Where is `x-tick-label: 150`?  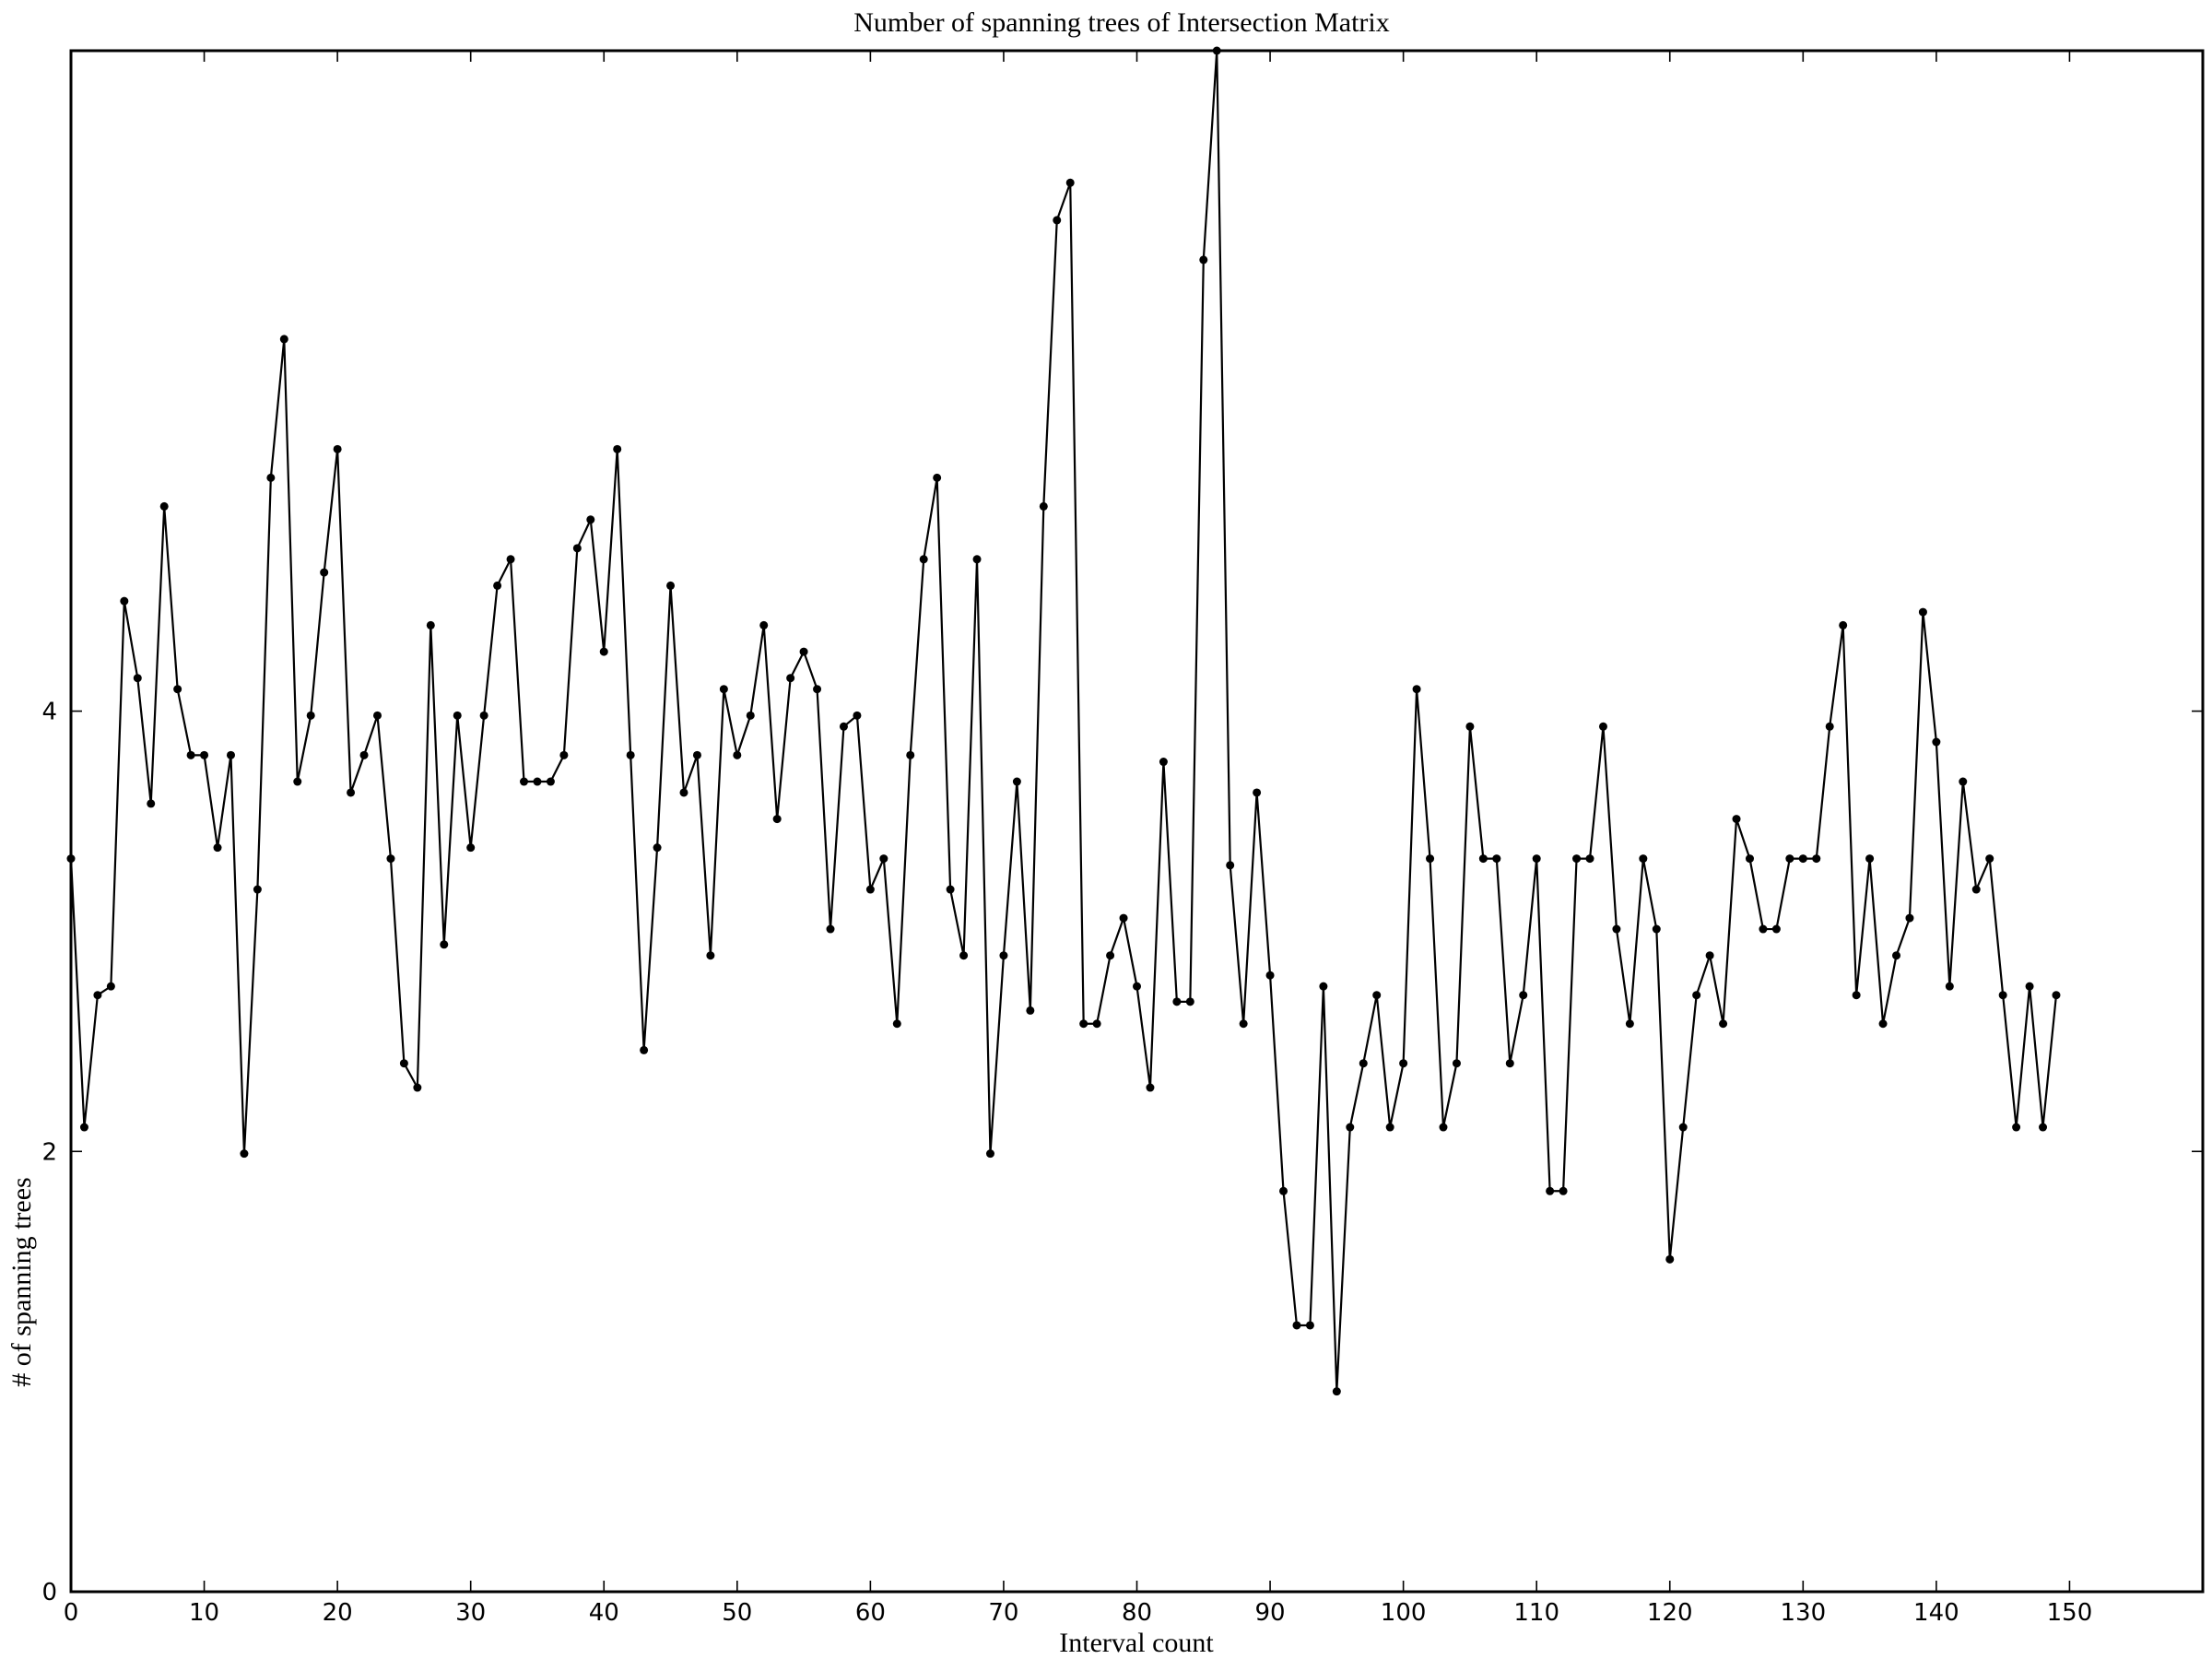 x-tick-label: 150 is located at coordinates (2070, 1613).